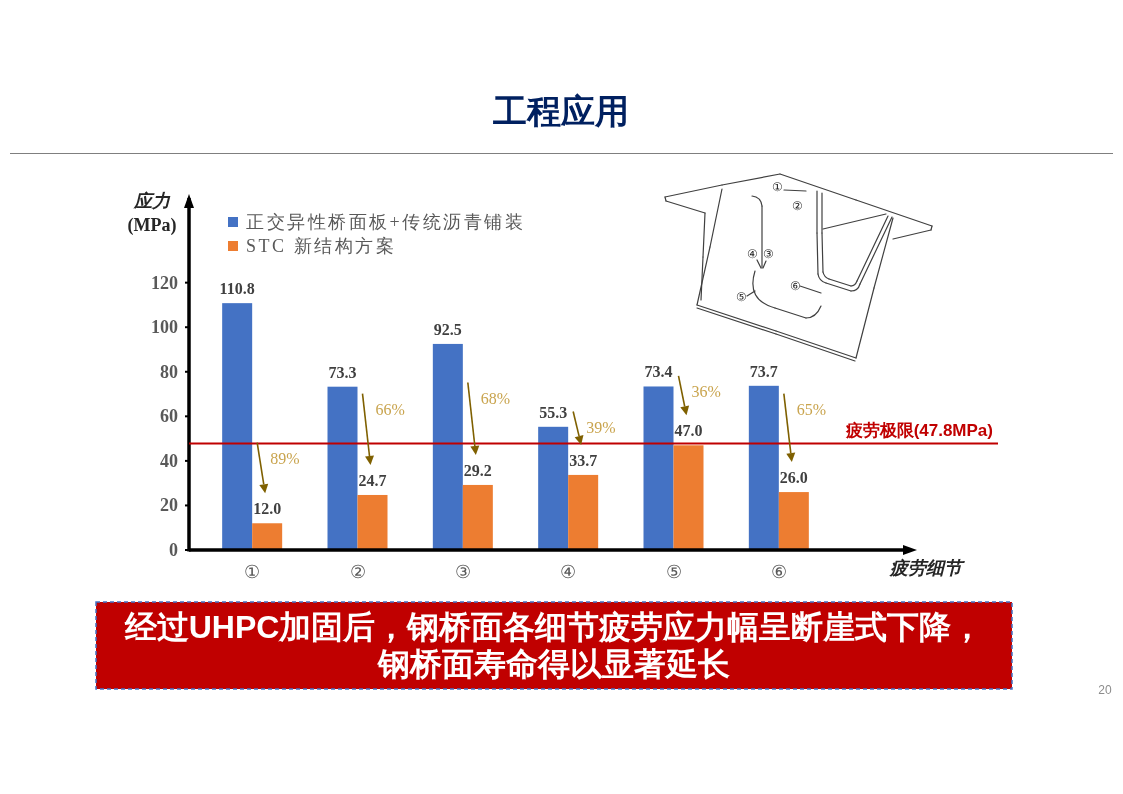  Describe the element at coordinates (169, 505) in the screenshot. I see `y-tick-label: 20` at that location.